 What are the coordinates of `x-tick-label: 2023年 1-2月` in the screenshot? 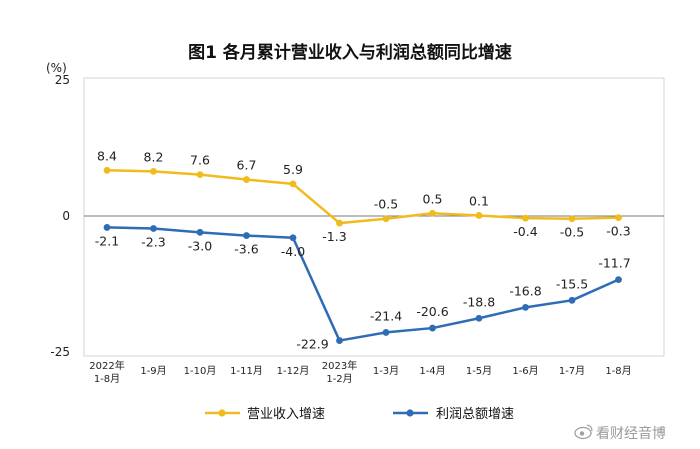 It's located at (339, 372).